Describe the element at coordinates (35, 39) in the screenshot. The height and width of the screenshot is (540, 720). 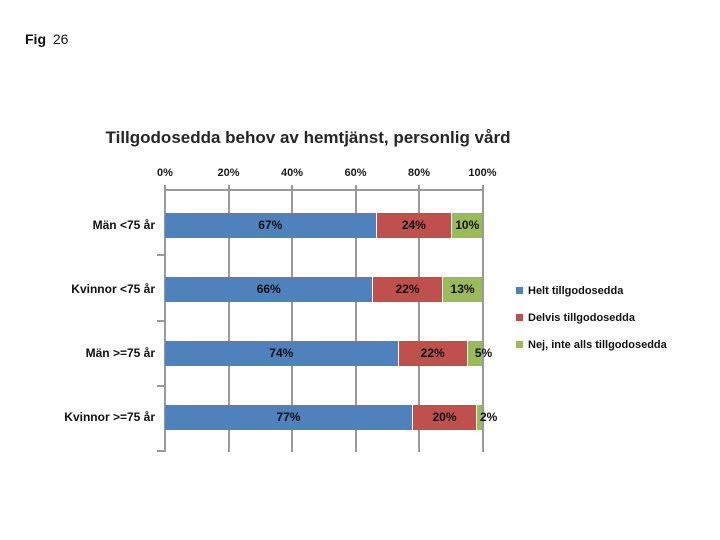
I see `figure-label-prefix: Fig` at that location.